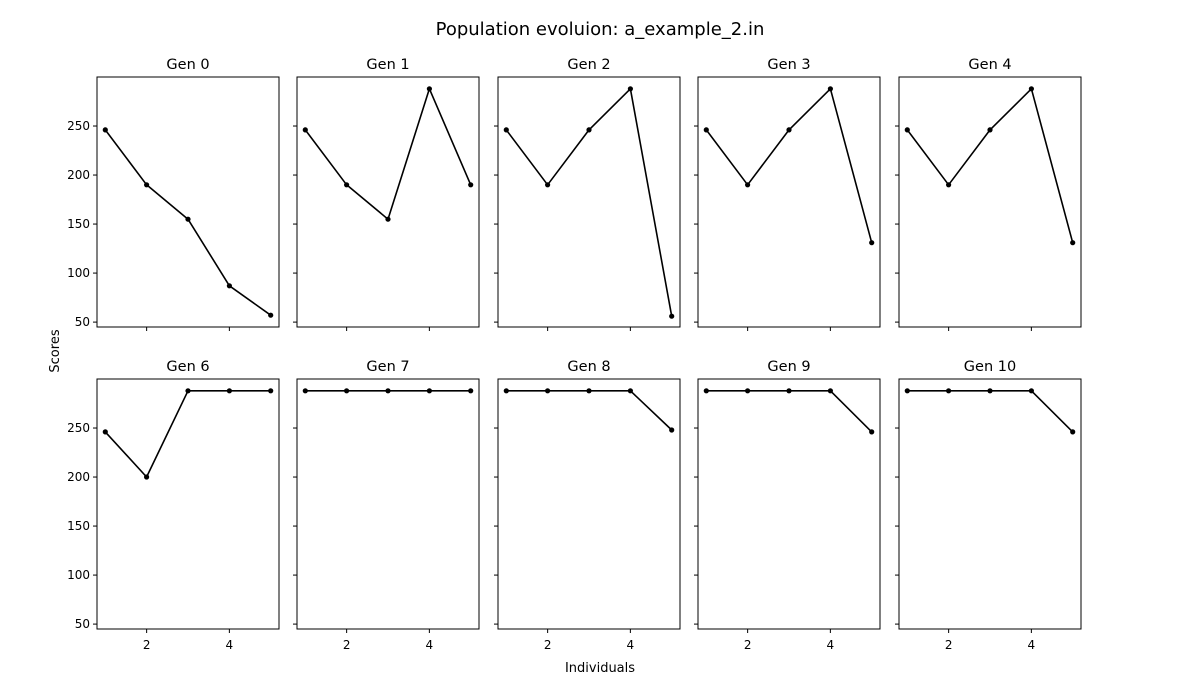 The width and height of the screenshot is (1200, 700). What do you see at coordinates (187, 65) in the screenshot?
I see `panel-title: Gen 0` at bounding box center [187, 65].